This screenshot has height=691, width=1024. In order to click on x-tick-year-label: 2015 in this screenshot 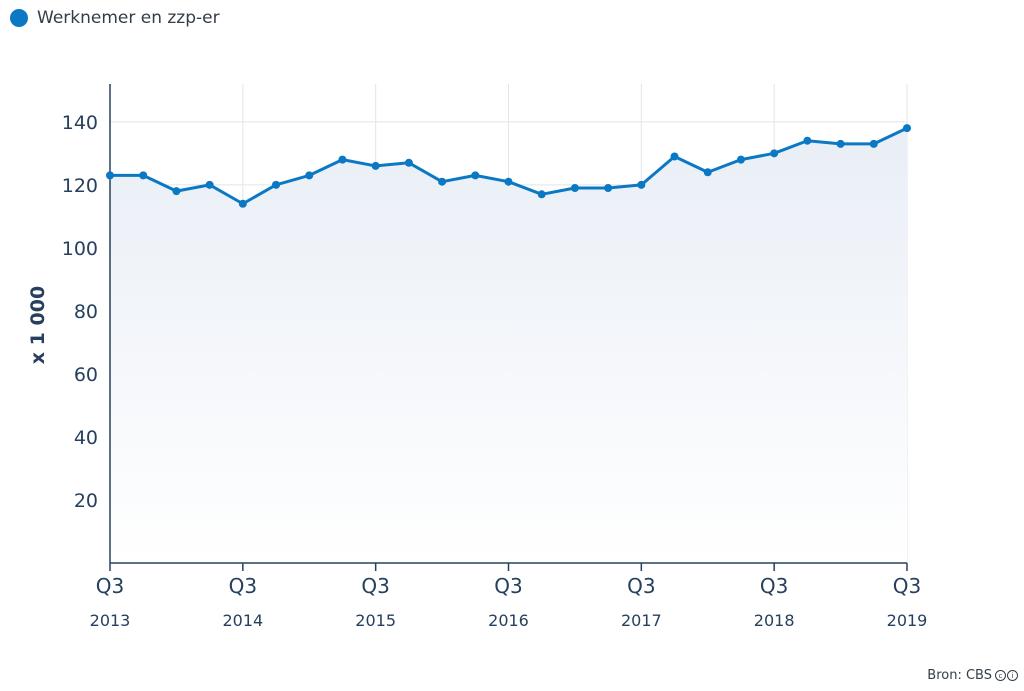, I will do `click(375, 620)`.